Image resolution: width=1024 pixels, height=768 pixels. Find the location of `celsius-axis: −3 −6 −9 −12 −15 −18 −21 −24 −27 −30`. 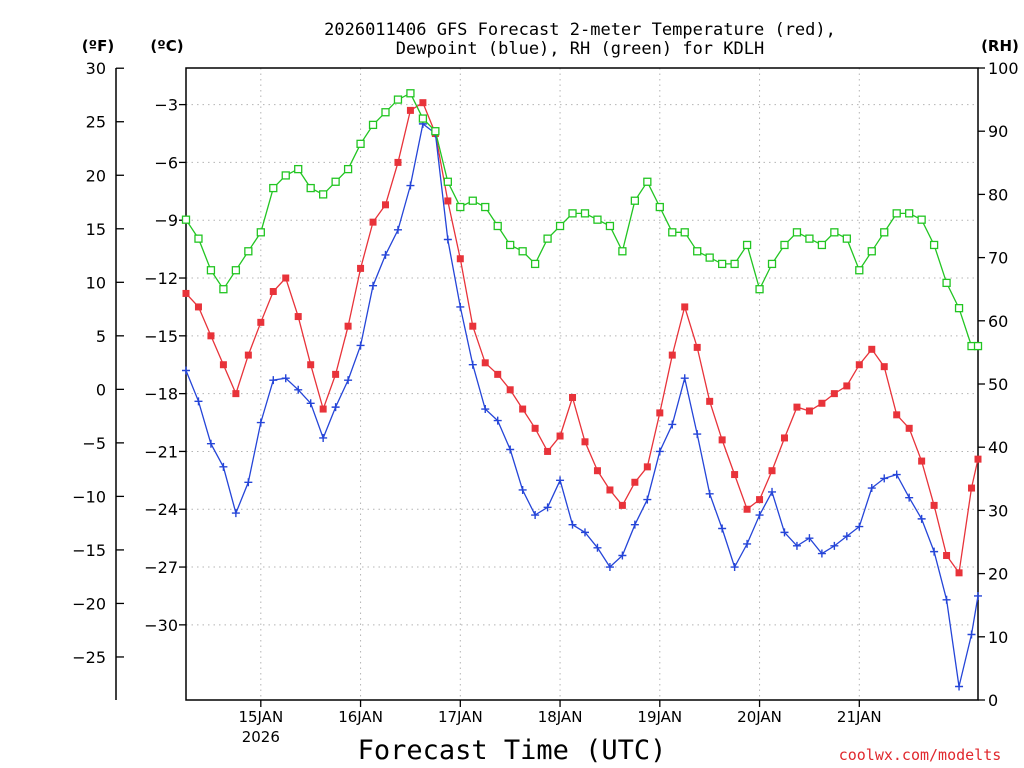

celsius-axis: −3 −6 −9 −12 −15 −18 −21 −24 −27 −30 is located at coordinates (165, 365).